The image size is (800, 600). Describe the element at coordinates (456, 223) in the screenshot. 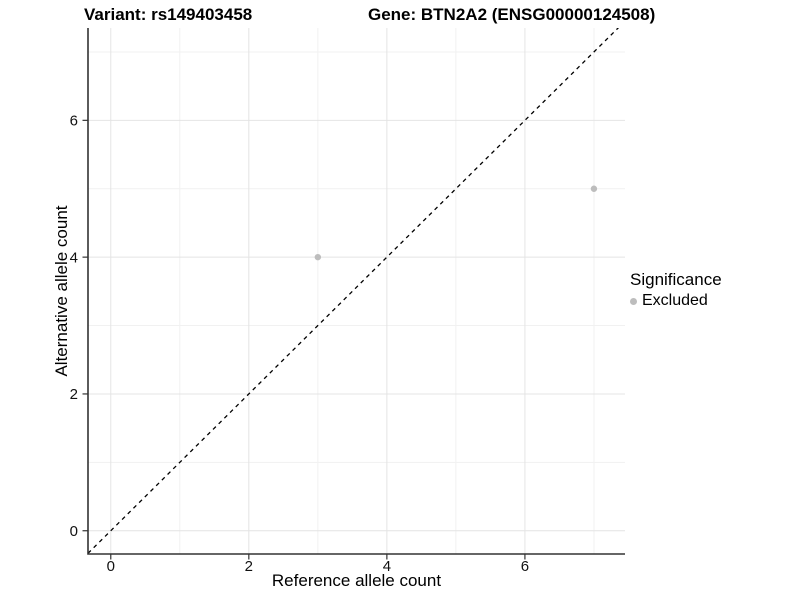

I see `data-points` at that location.